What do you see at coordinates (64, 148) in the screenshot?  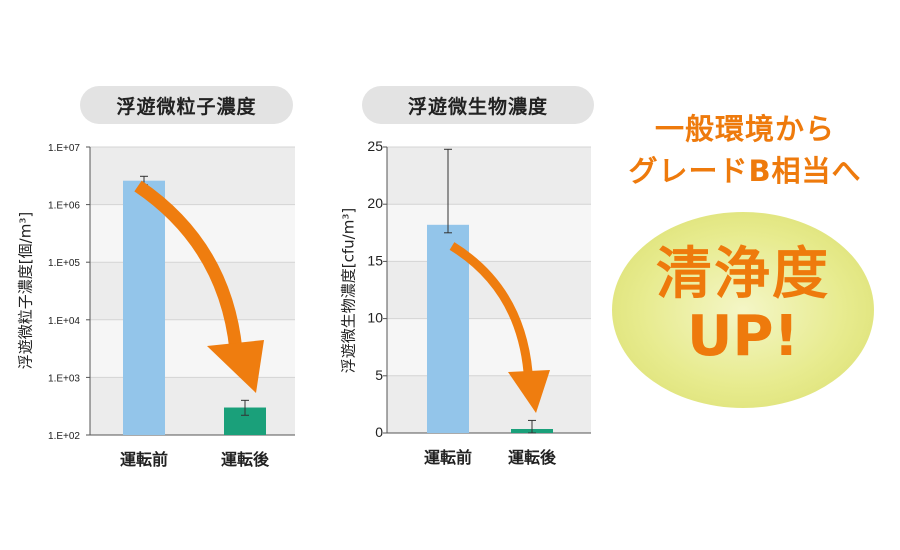 I see `chart1-tick-label: 1.E+07` at bounding box center [64, 148].